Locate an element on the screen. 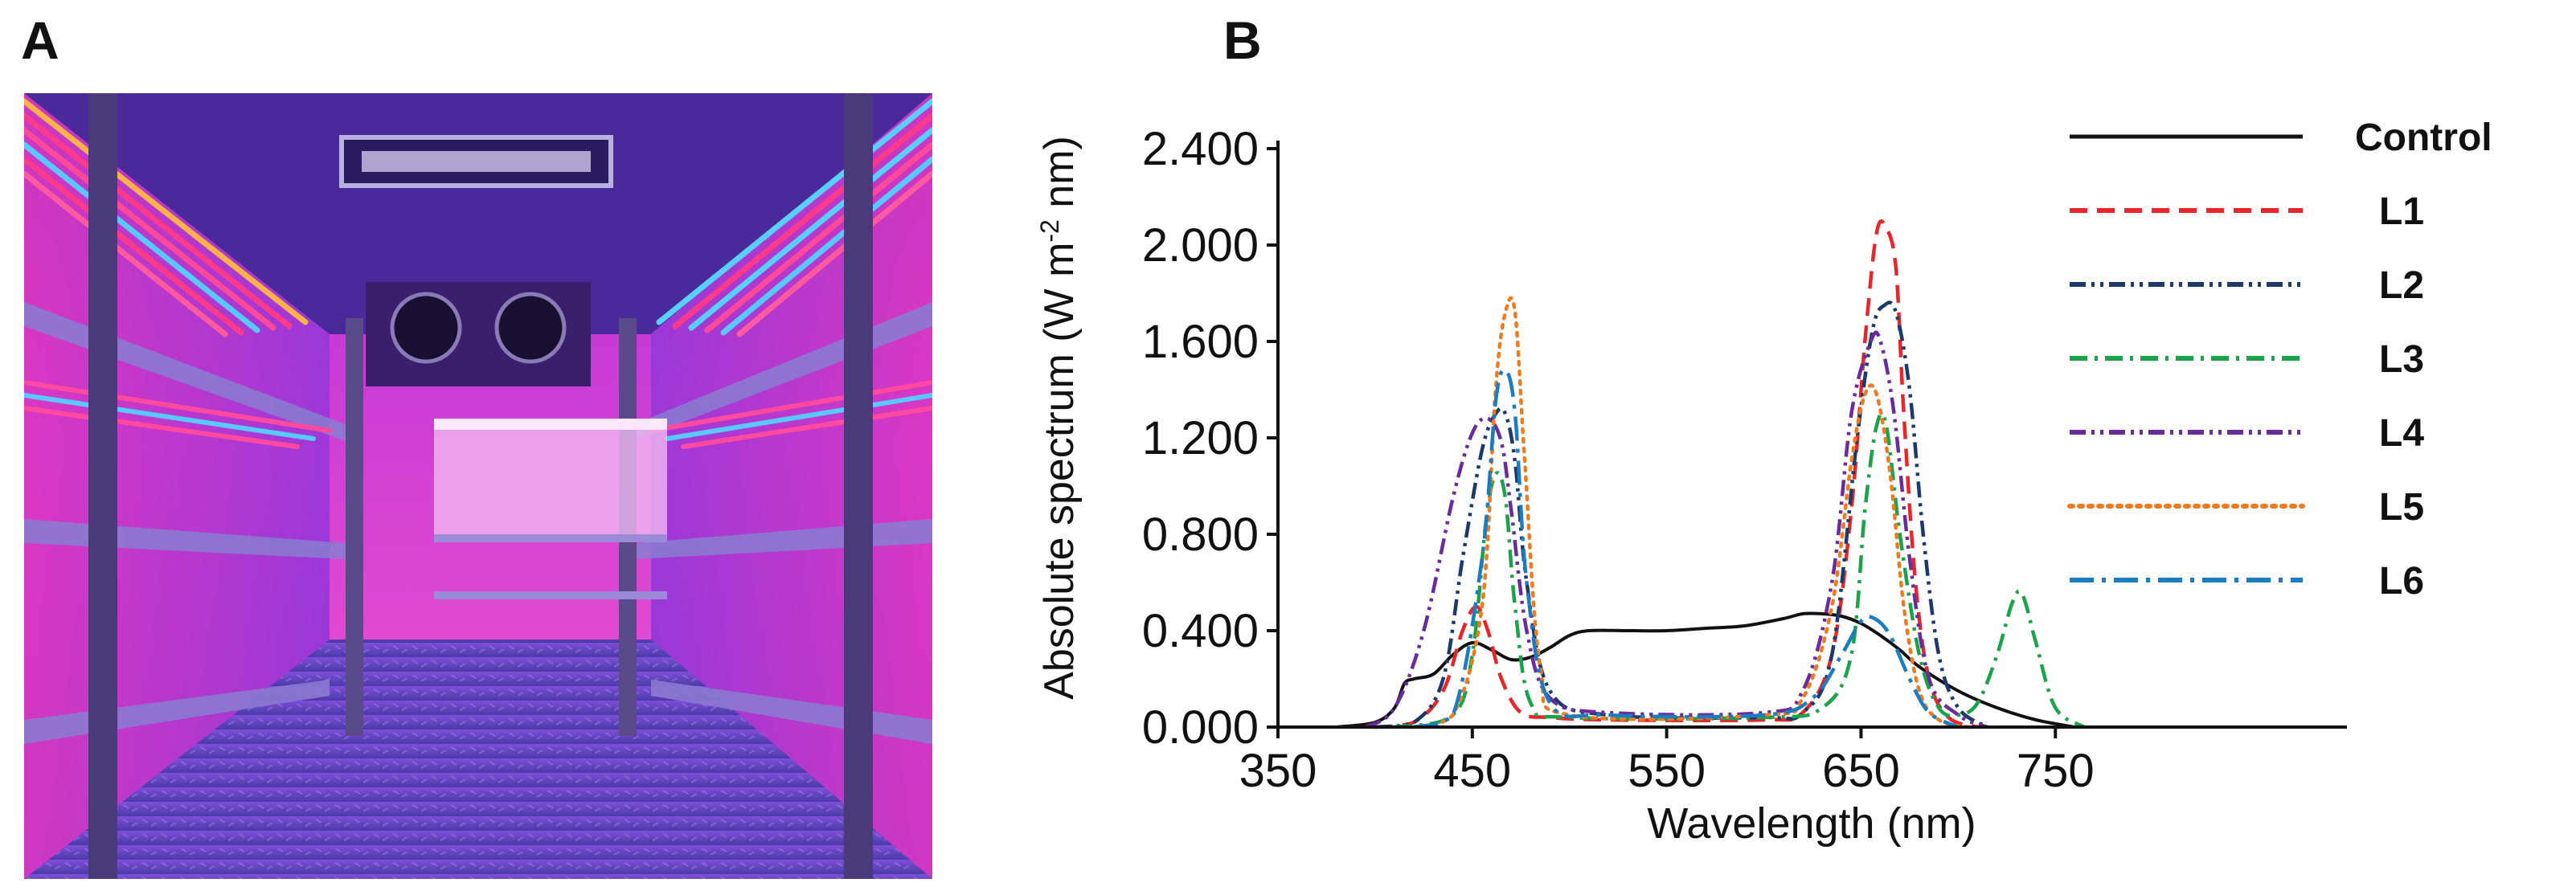 The height and width of the screenshot is (895, 2576). series-line-l5 is located at coordinates (1691, 512).